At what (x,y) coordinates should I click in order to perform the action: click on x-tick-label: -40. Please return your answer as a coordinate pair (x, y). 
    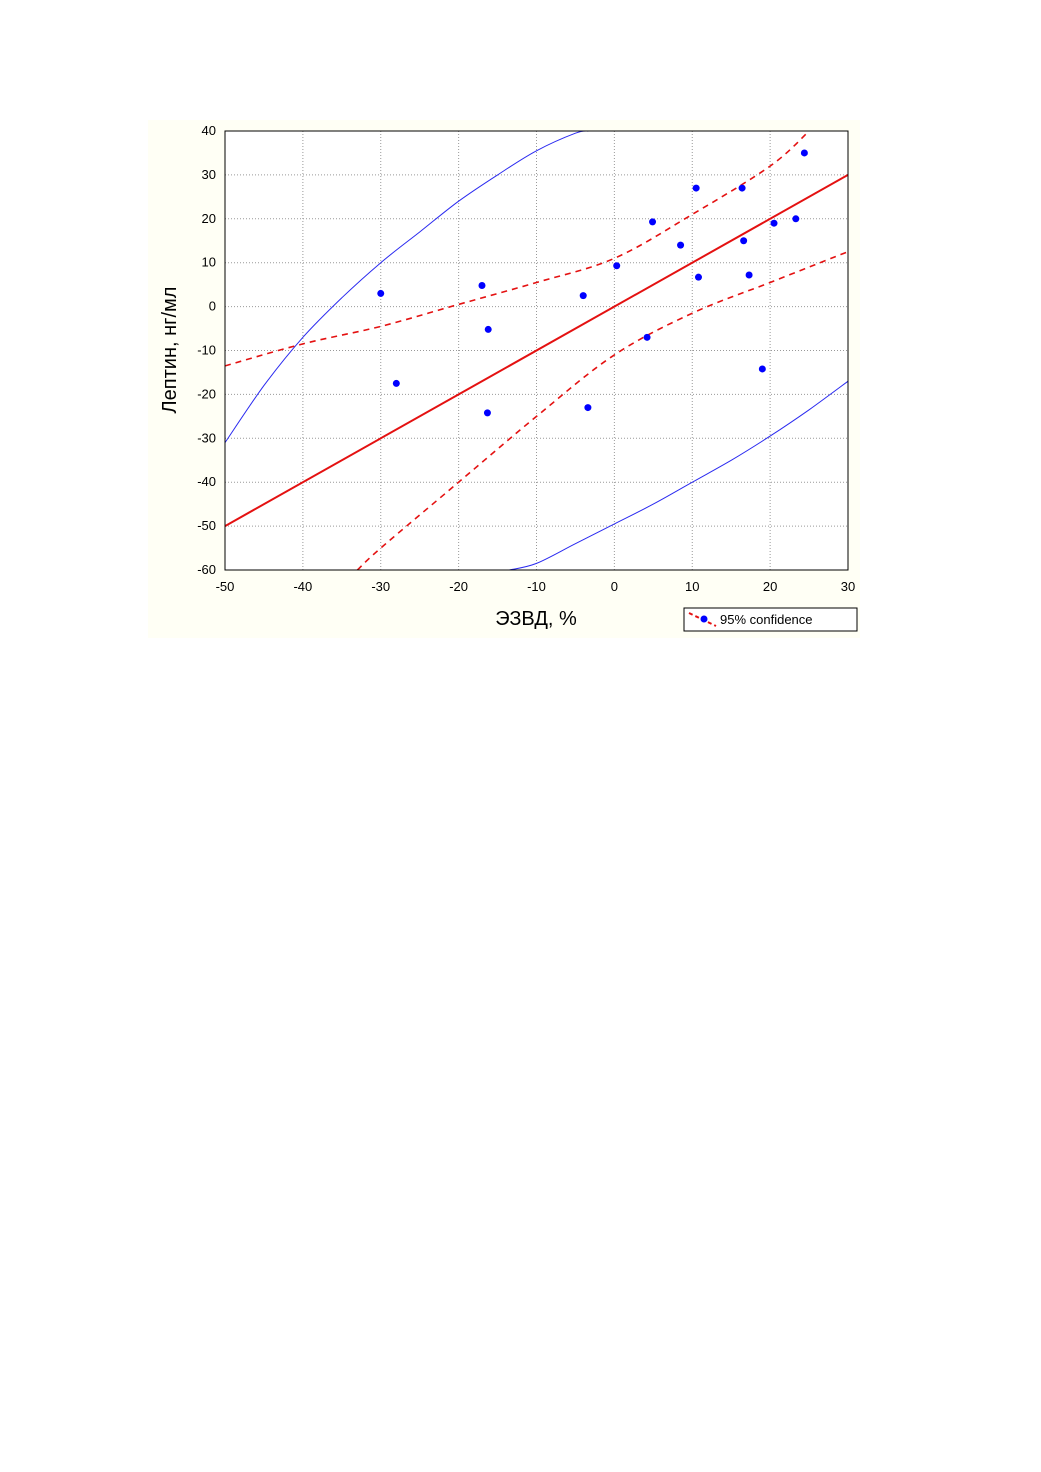
    Looking at the image, I should click on (302, 586).